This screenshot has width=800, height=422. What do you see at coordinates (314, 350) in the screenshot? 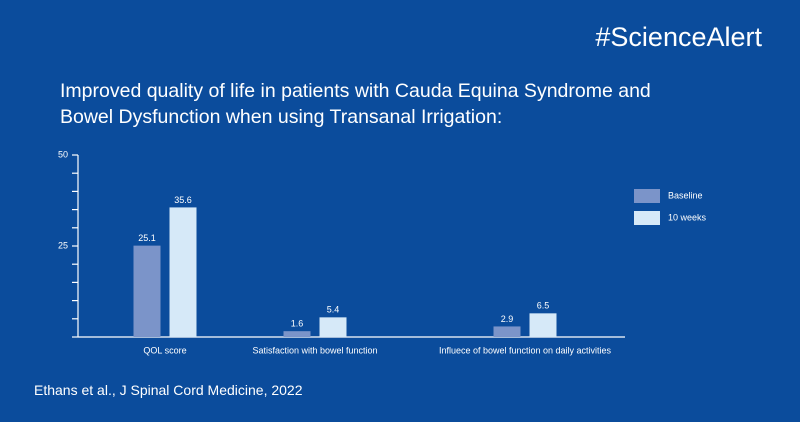
I see `x-tick-label: Satisfaction with bowel function` at bounding box center [314, 350].